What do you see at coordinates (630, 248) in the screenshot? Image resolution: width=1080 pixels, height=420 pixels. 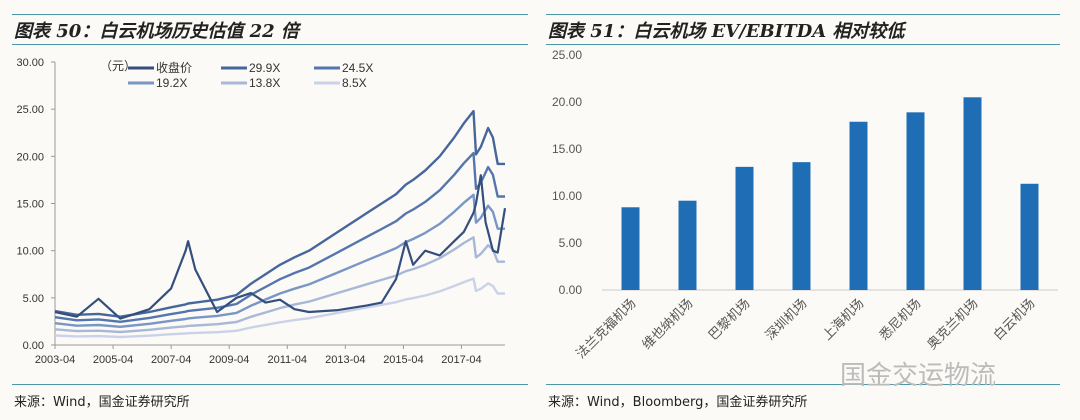 I see `bar-法兰克福机场` at bounding box center [630, 248].